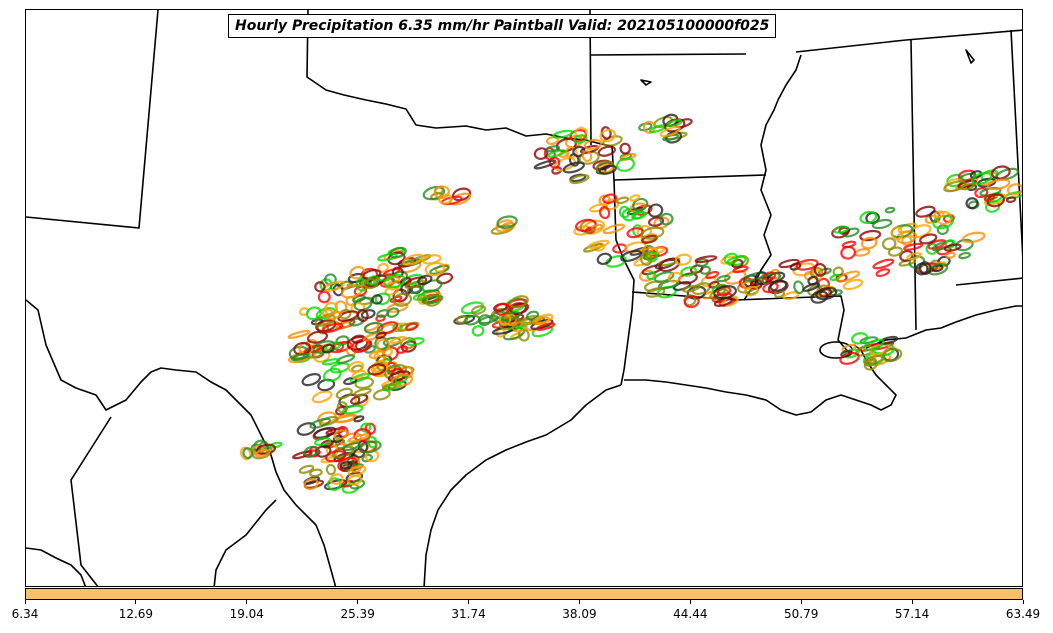 The height and width of the screenshot is (633, 1053). What do you see at coordinates (92, 119) in the screenshot?
I see `nm-tx-border` at bounding box center [92, 119].